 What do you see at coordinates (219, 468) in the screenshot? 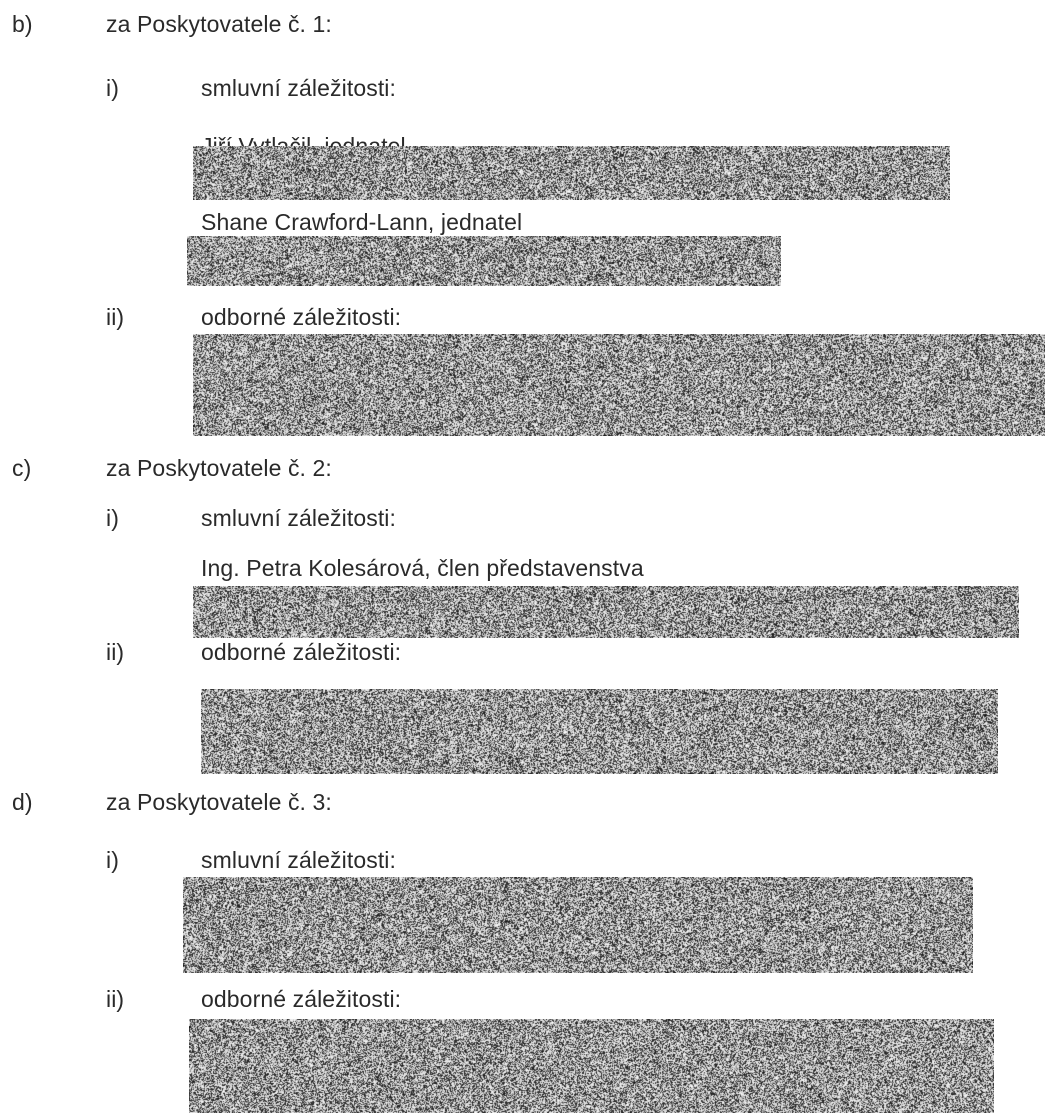
I see `section-c-title: za Poskytovatele č. 2:` at bounding box center [219, 468].